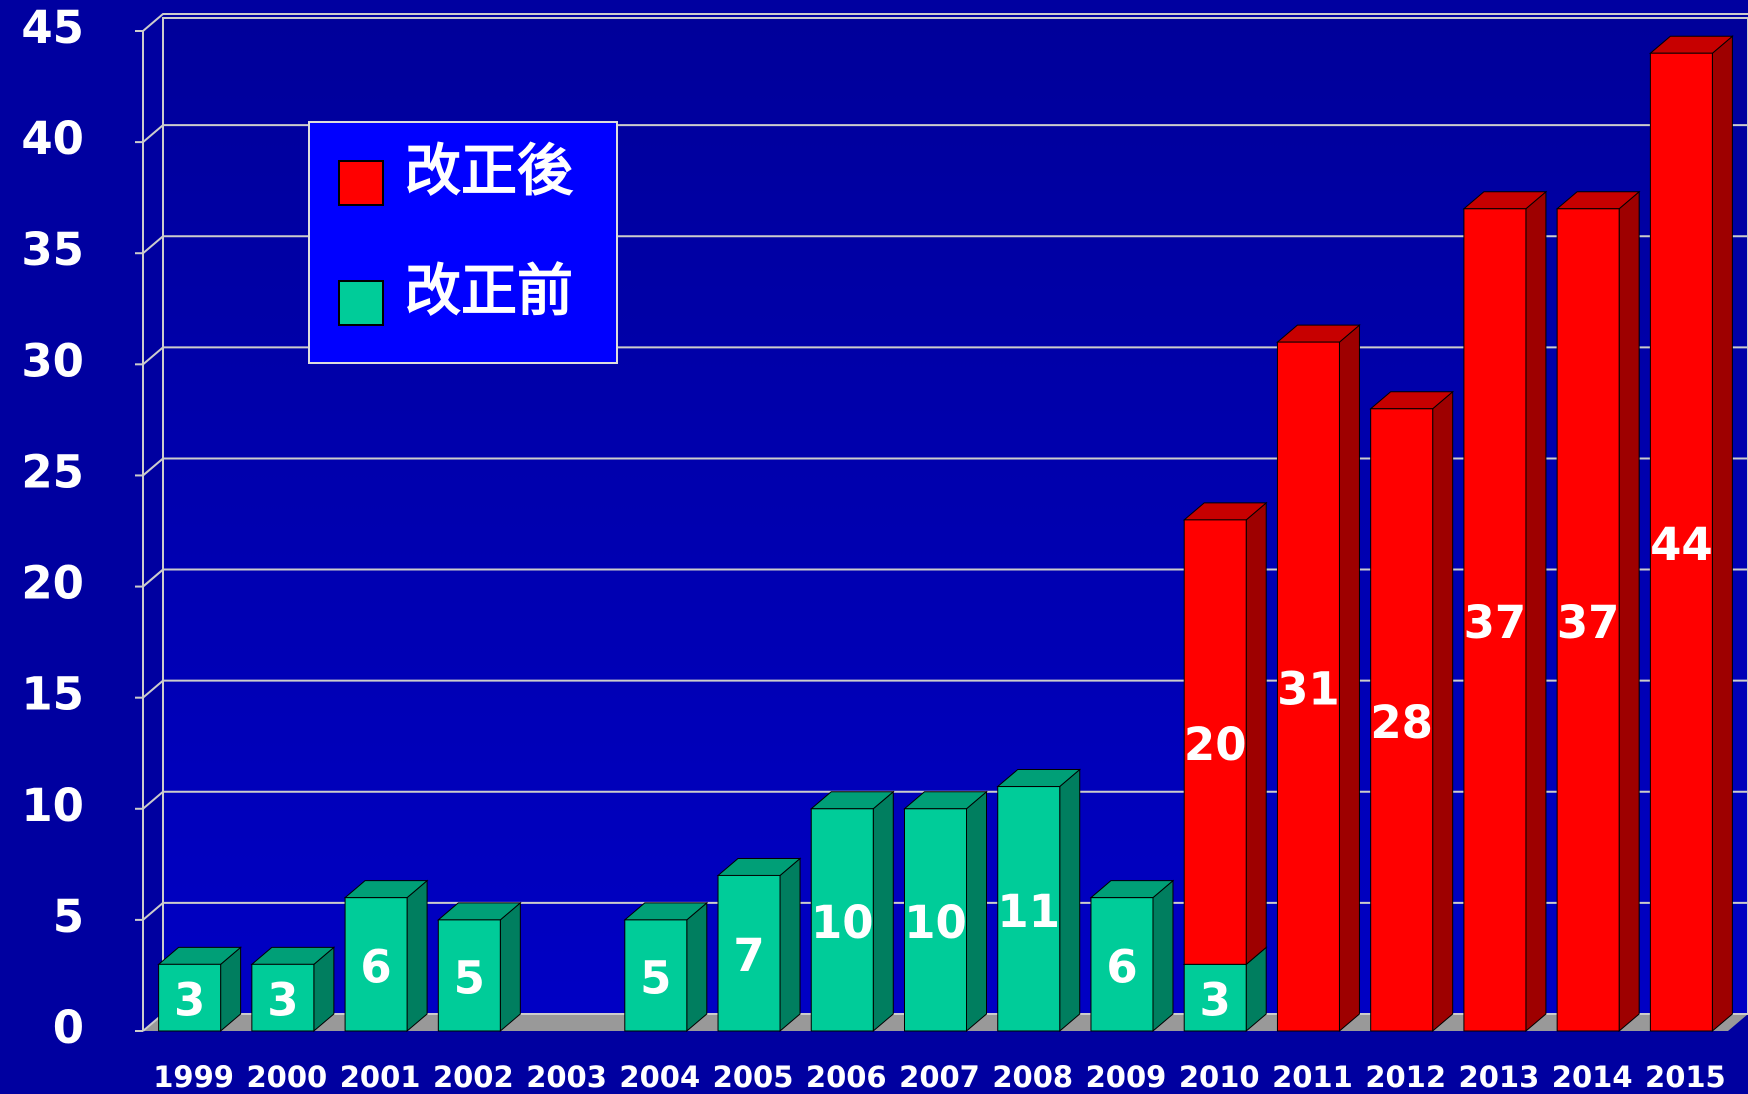 The width and height of the screenshot is (1748, 1094). I want to click on x-tick-label: 2009, so click(1126, 1077).